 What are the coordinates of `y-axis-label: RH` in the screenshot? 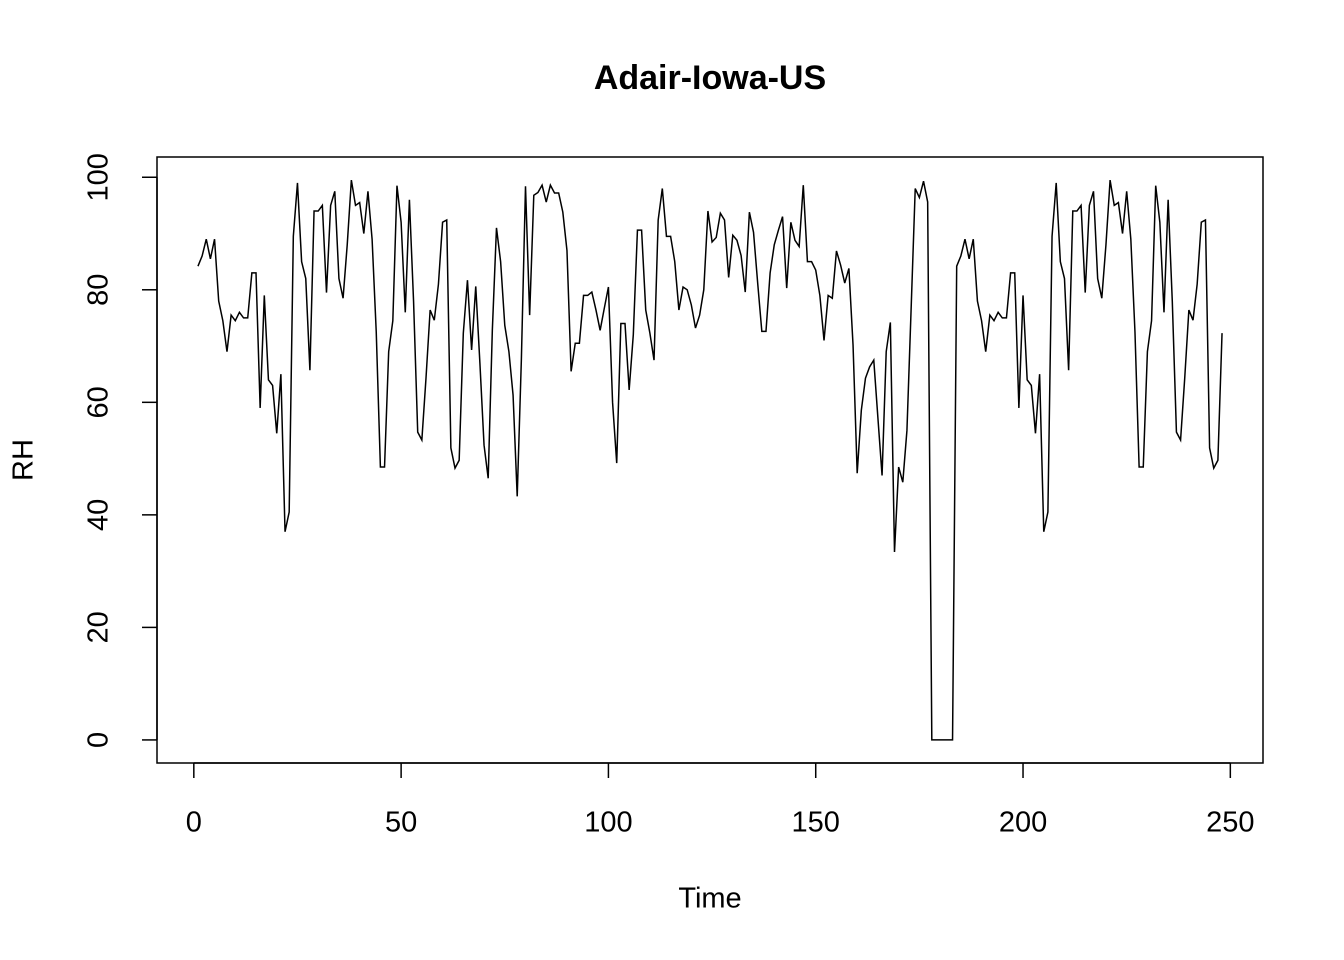 It's located at (24, 460).